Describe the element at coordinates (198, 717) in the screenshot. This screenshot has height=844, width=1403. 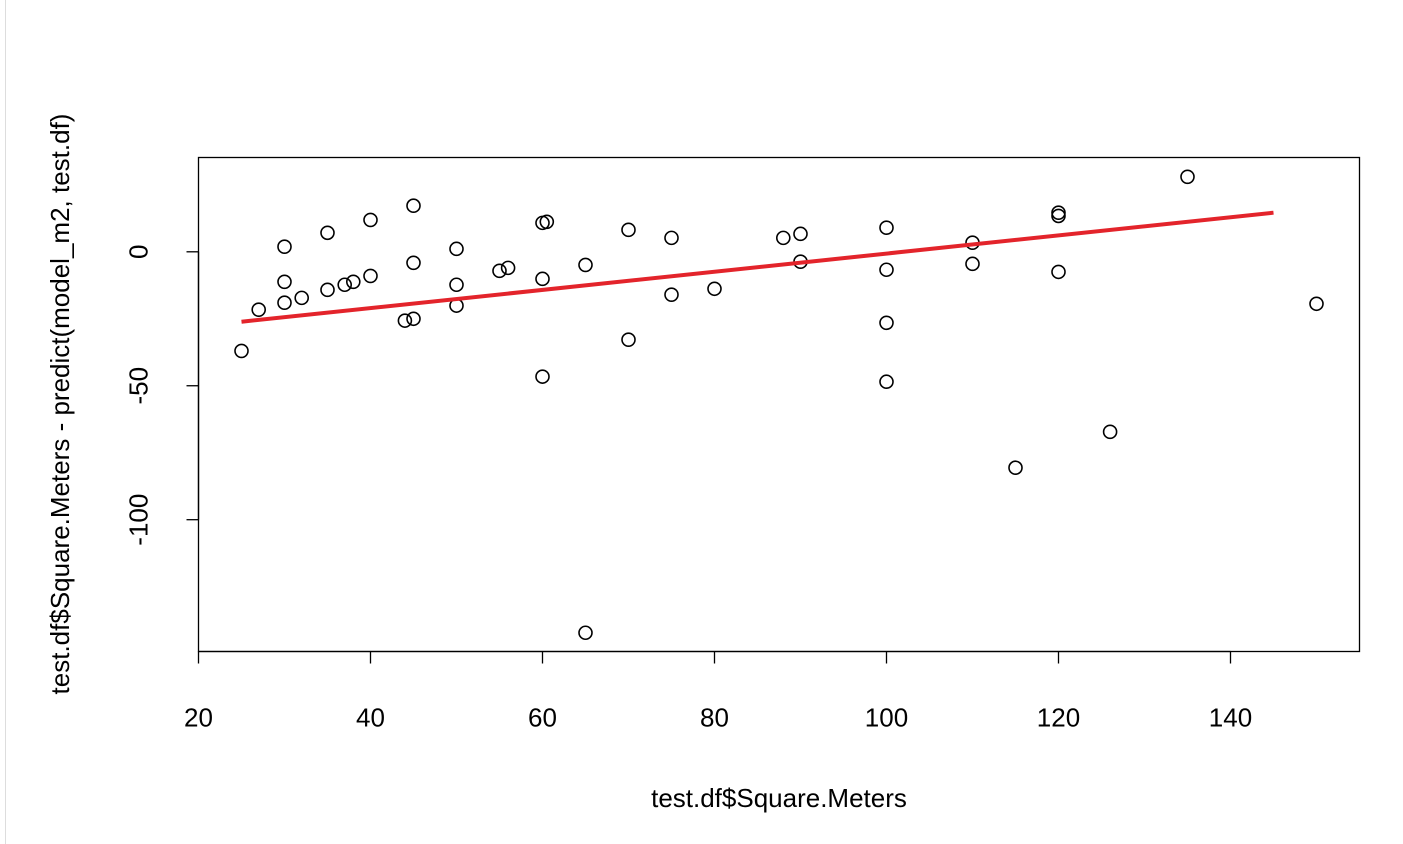
I see `x-tick-label: 20` at that location.